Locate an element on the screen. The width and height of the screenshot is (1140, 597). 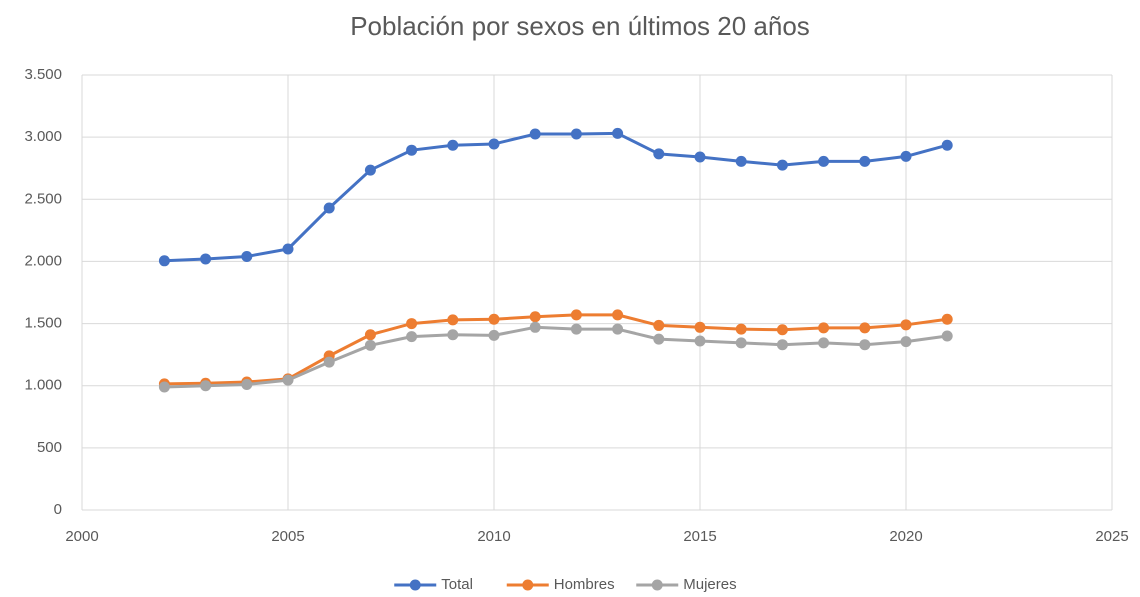
y-tick-label: 2.500 is located at coordinates (43, 198).